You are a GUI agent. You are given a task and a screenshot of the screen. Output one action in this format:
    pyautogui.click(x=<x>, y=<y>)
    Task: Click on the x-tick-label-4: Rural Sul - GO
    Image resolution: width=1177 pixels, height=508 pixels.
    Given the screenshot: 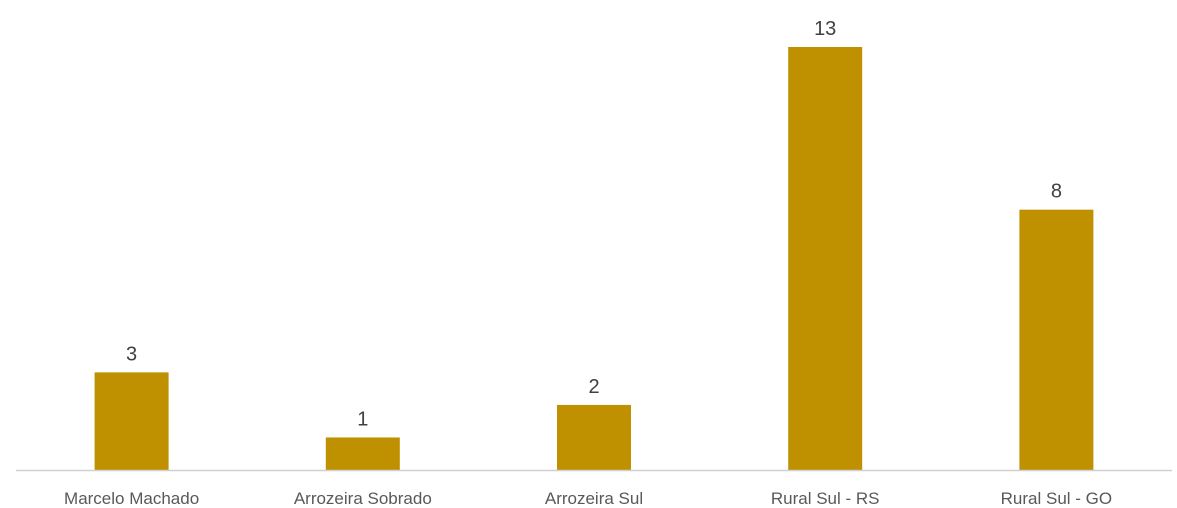 What is the action you would take?
    pyautogui.click(x=1056, y=498)
    